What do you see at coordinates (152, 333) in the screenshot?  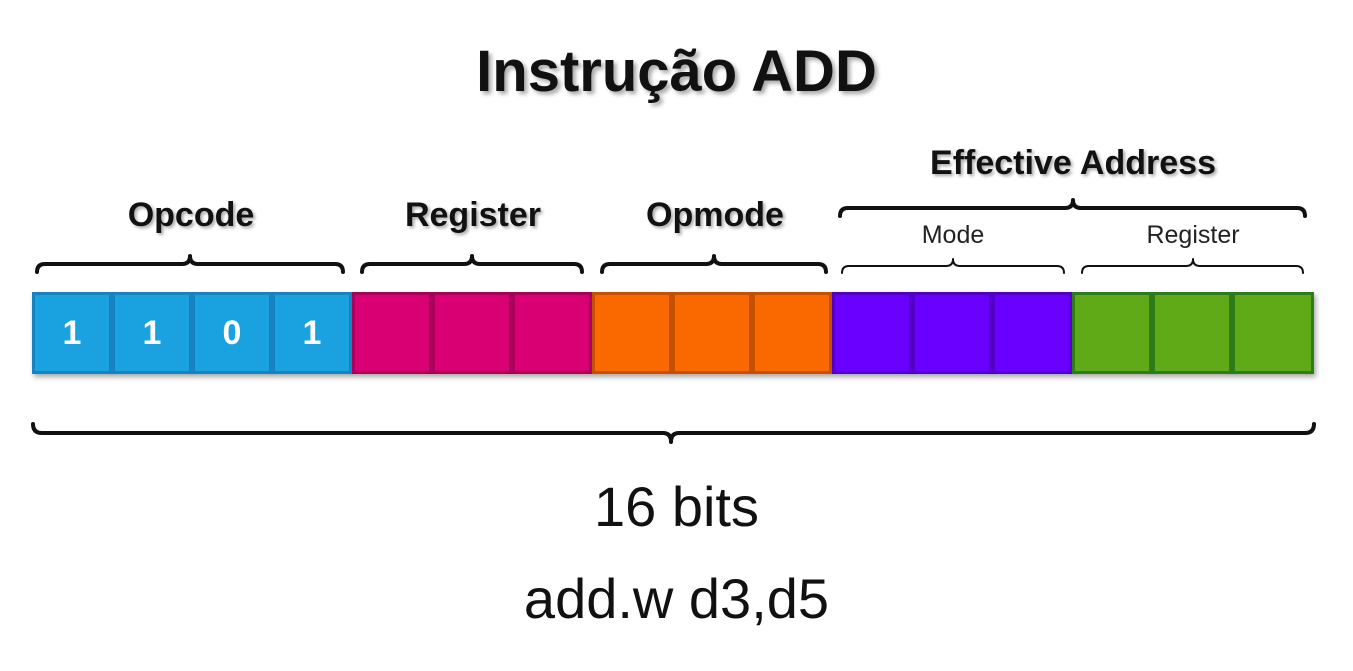 I see `opcode-bit-2: 1` at bounding box center [152, 333].